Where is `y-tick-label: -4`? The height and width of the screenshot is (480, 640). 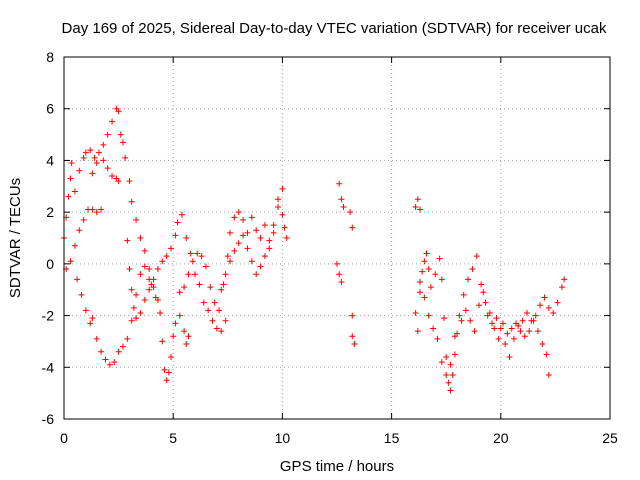 y-tick-label: -4 is located at coordinates (48, 367).